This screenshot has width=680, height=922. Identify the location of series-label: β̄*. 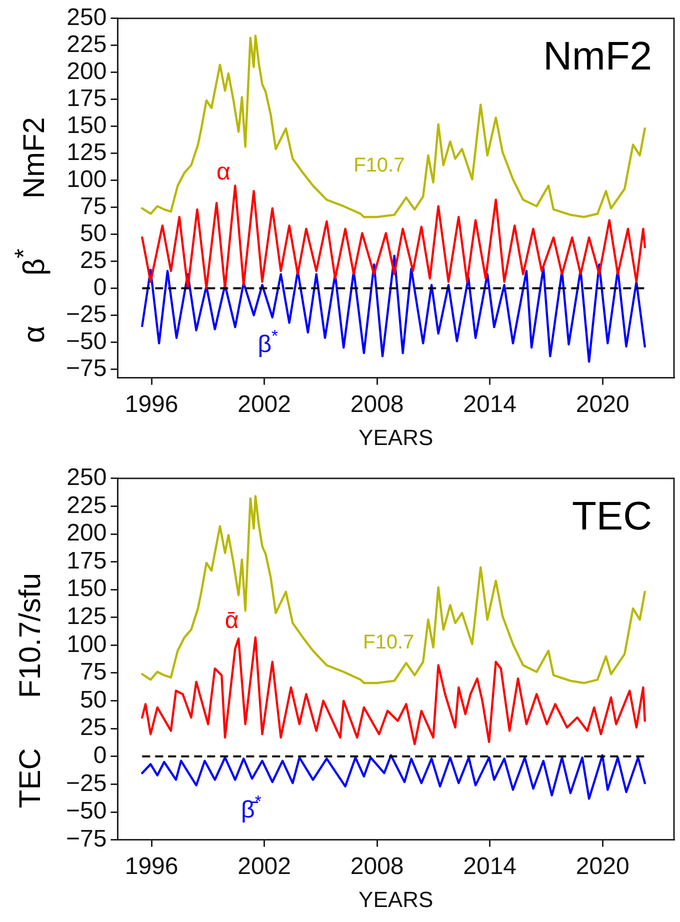
(251, 808).